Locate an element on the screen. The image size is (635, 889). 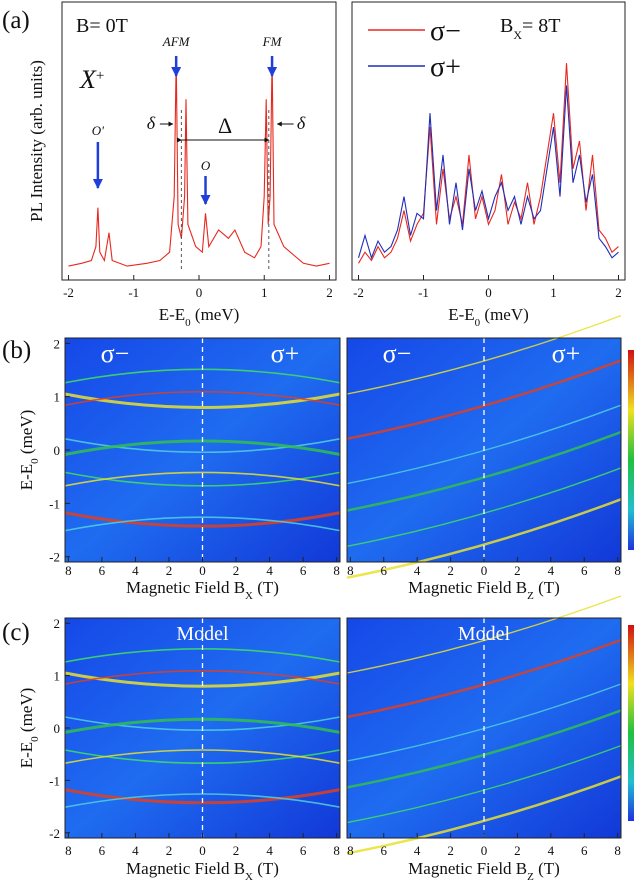
axis-label: Magnetic Field BZ (T) is located at coordinates (484, 871).